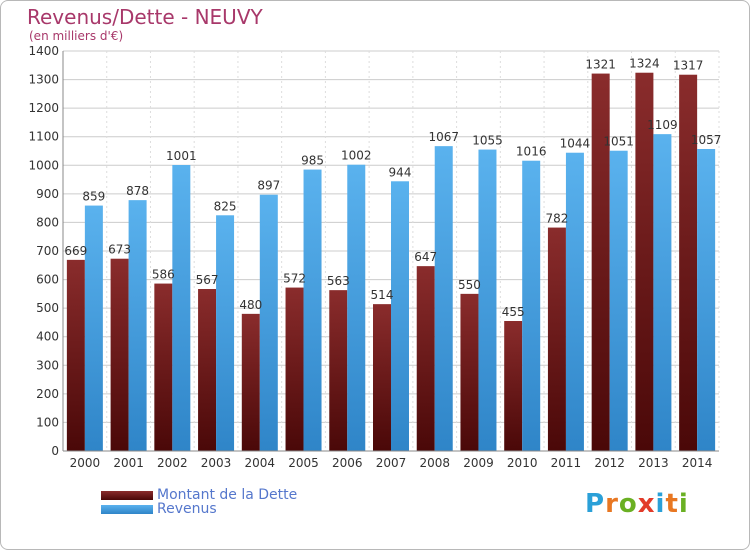  What do you see at coordinates (55, 451) in the screenshot?
I see `y-tick-label: 0` at bounding box center [55, 451].